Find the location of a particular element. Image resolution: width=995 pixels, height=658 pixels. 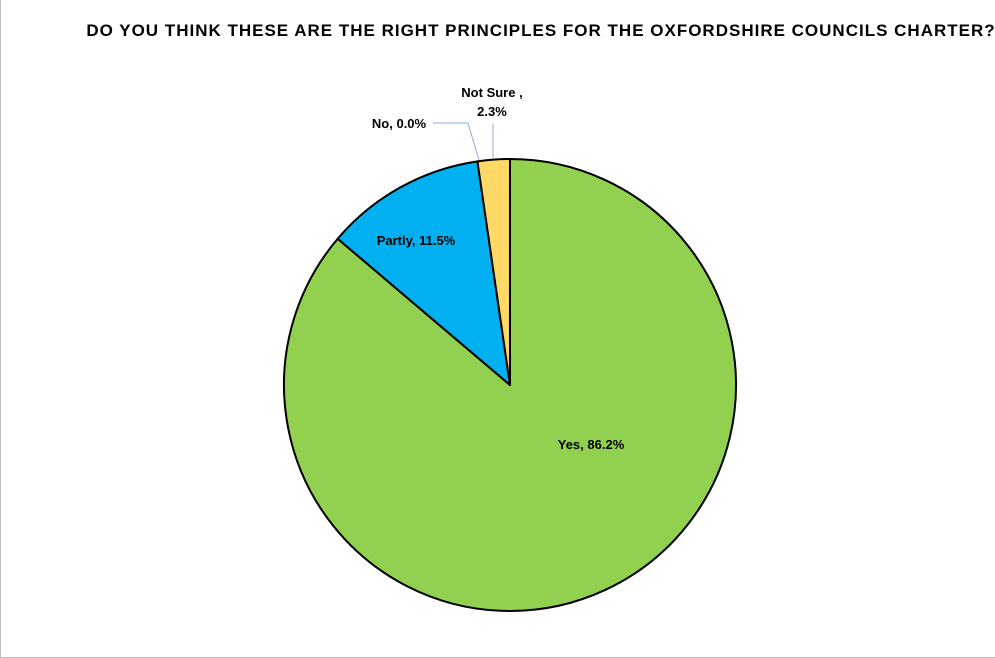

leader-line-no is located at coordinates (456, 141).